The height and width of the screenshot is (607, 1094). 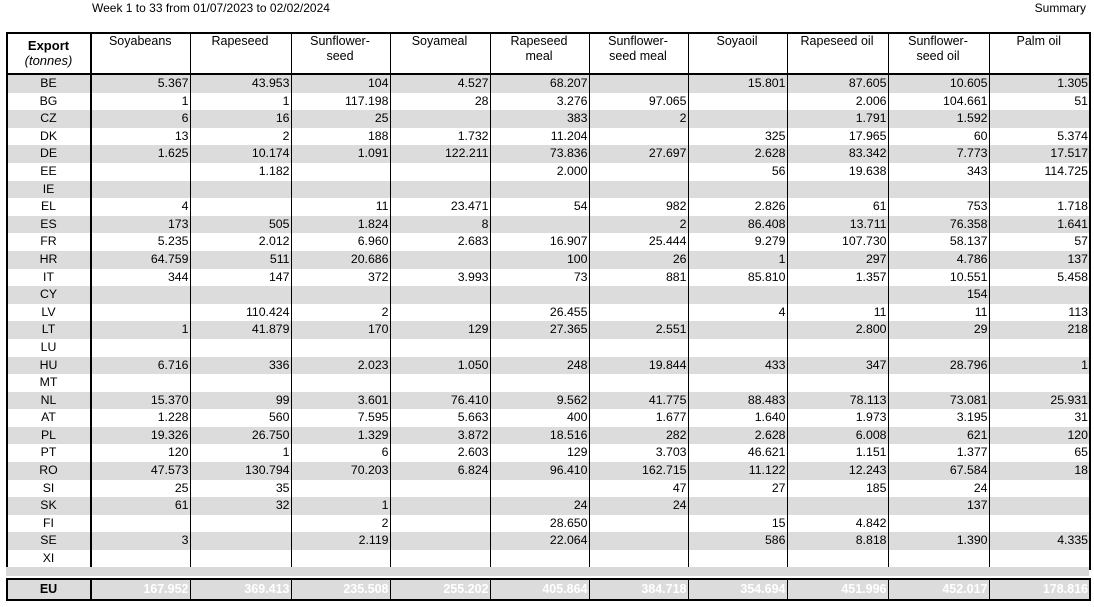 I want to click on country-cell: SK, so click(x=49, y=506).